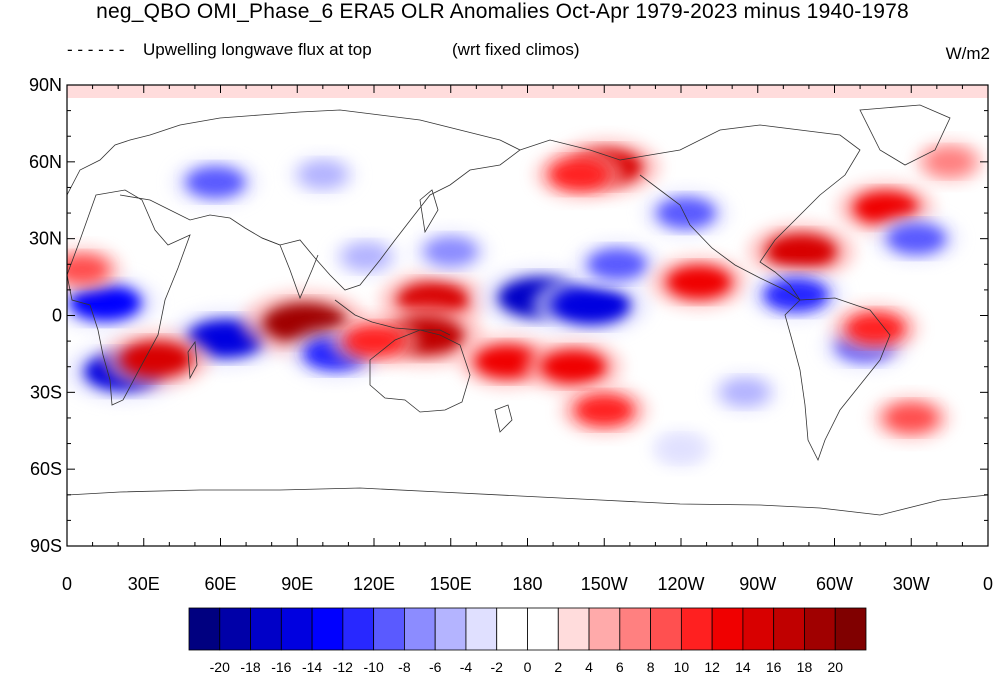 This screenshot has width=1005, height=676. What do you see at coordinates (558, 667) in the screenshot?
I see `colorbar-label: 2` at bounding box center [558, 667].